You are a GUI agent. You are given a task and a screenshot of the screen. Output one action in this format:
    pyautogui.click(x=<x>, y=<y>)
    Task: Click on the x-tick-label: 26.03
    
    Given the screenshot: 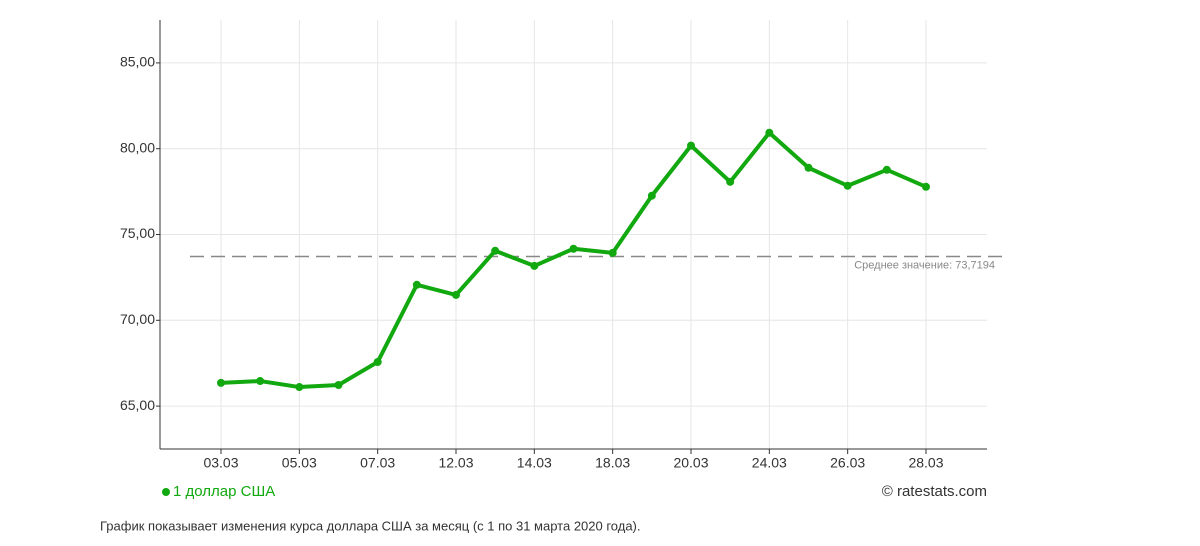 What is the action you would take?
    pyautogui.click(x=847, y=463)
    